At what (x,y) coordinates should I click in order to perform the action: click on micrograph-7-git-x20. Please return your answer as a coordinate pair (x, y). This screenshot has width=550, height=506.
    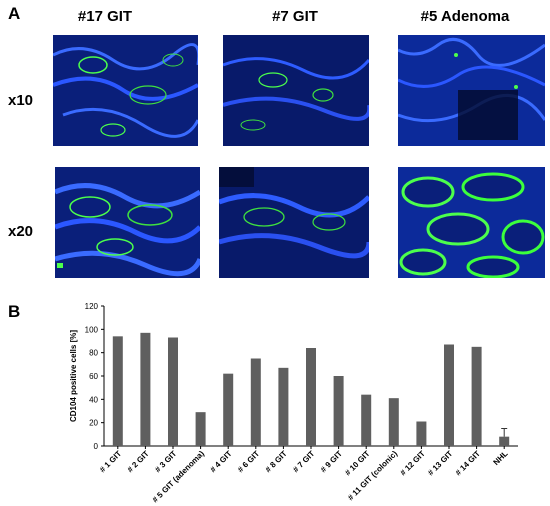
    Looking at the image, I should click on (294, 222).